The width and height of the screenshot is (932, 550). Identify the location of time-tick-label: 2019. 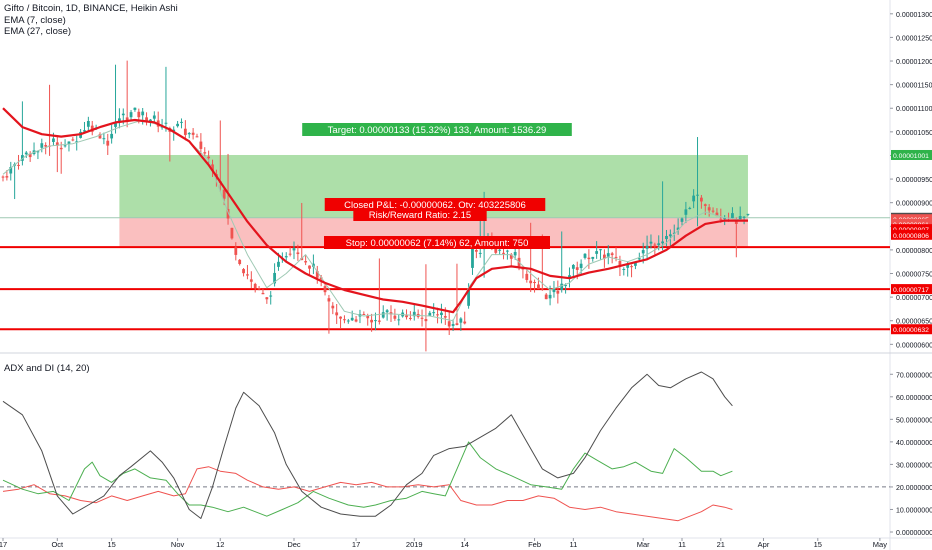
(414, 544).